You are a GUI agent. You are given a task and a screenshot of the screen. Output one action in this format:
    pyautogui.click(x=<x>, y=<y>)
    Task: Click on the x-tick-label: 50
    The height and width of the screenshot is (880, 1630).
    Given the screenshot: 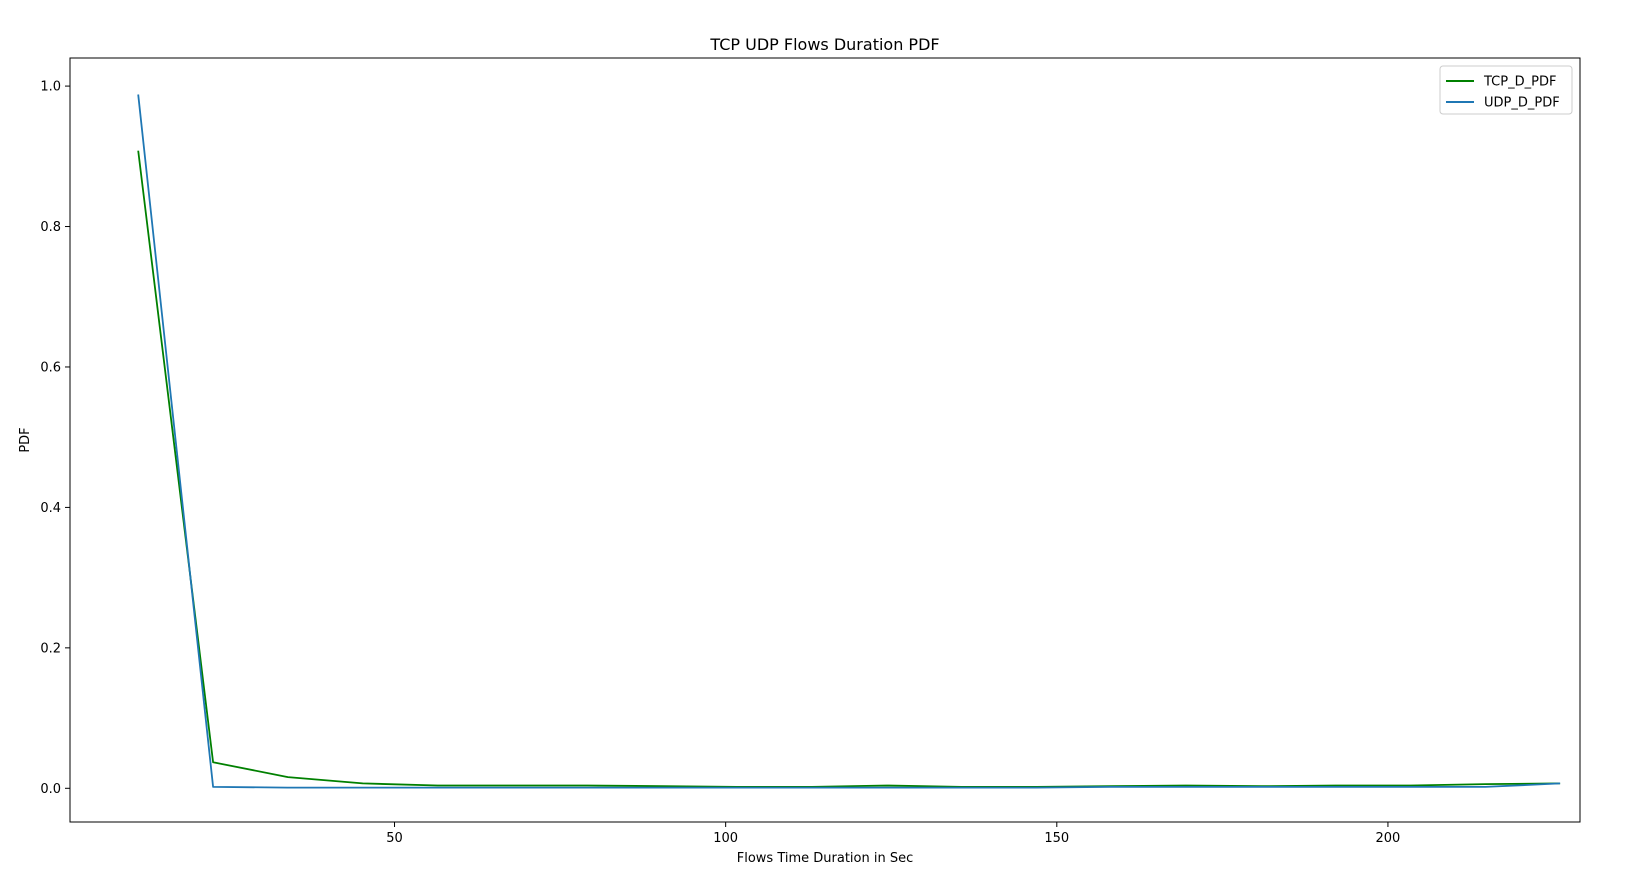 What is the action you would take?
    pyautogui.click(x=394, y=838)
    